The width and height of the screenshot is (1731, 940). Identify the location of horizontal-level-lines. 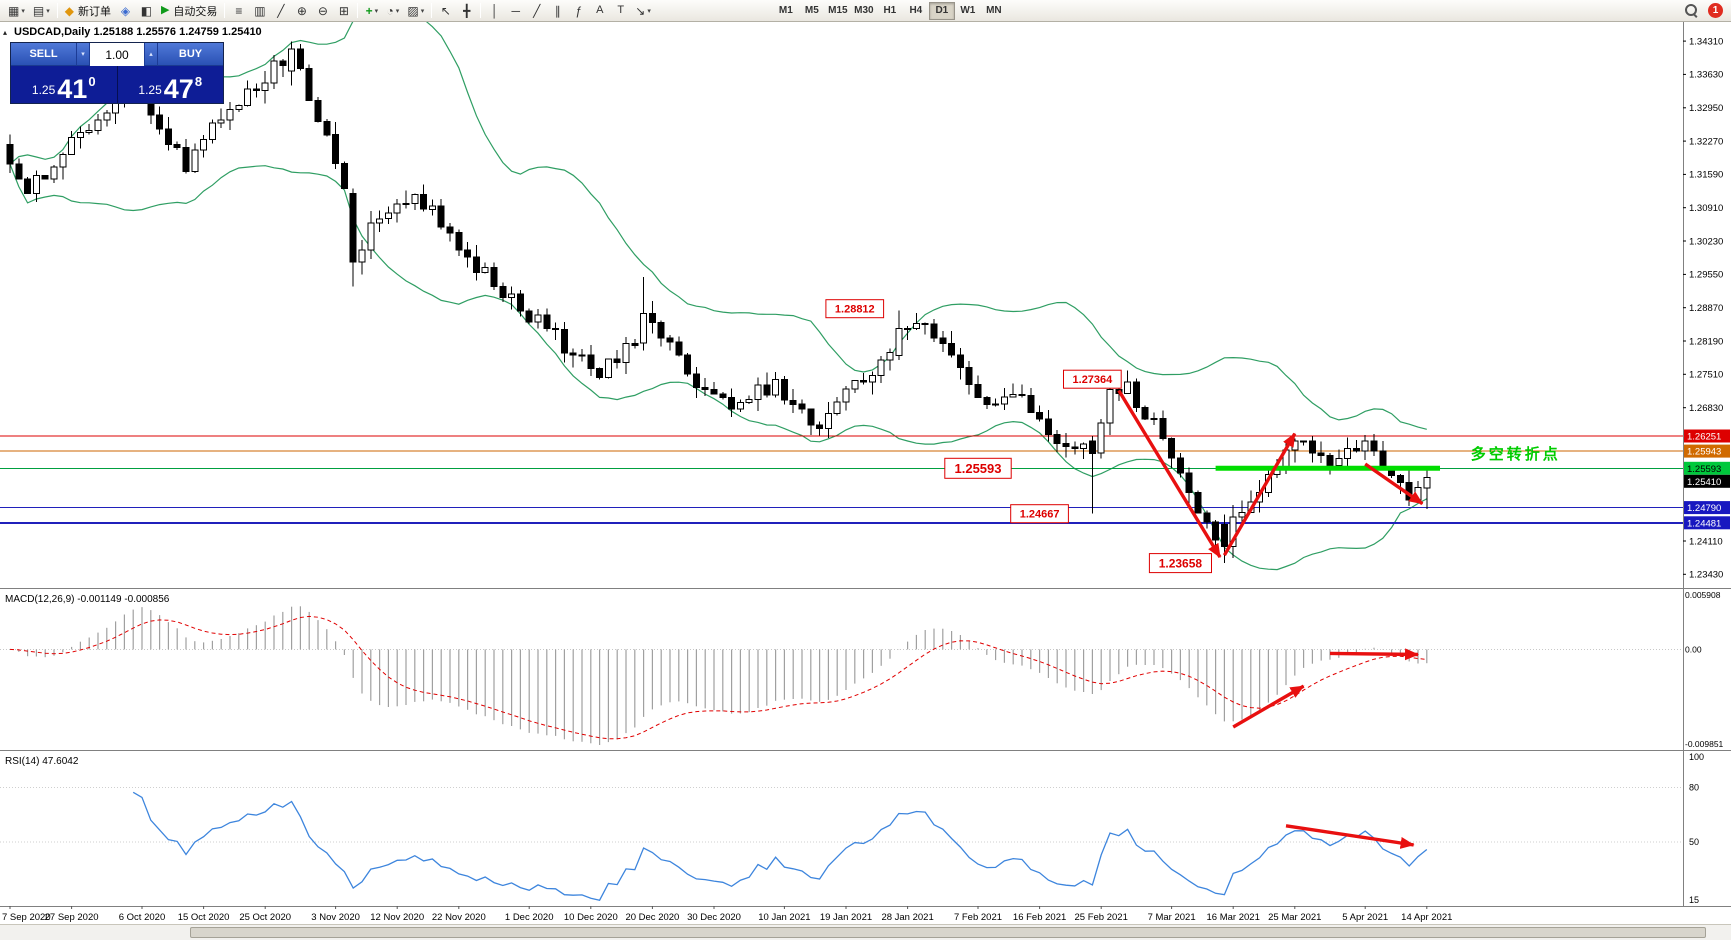
(841, 479).